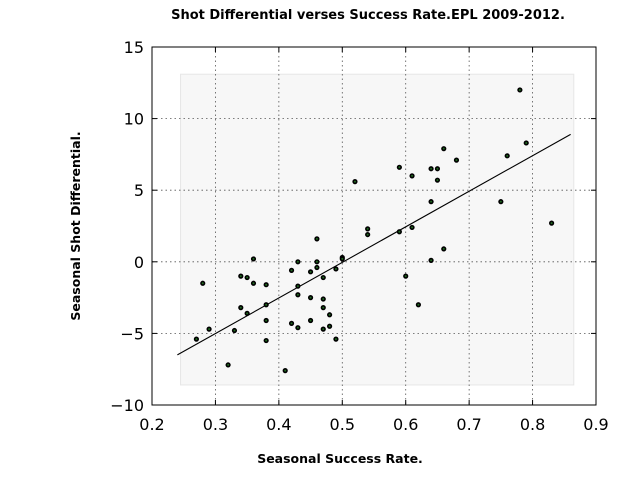 The image size is (640, 480). What do you see at coordinates (151, 424) in the screenshot?
I see `x-tick-label: 0.2` at bounding box center [151, 424].